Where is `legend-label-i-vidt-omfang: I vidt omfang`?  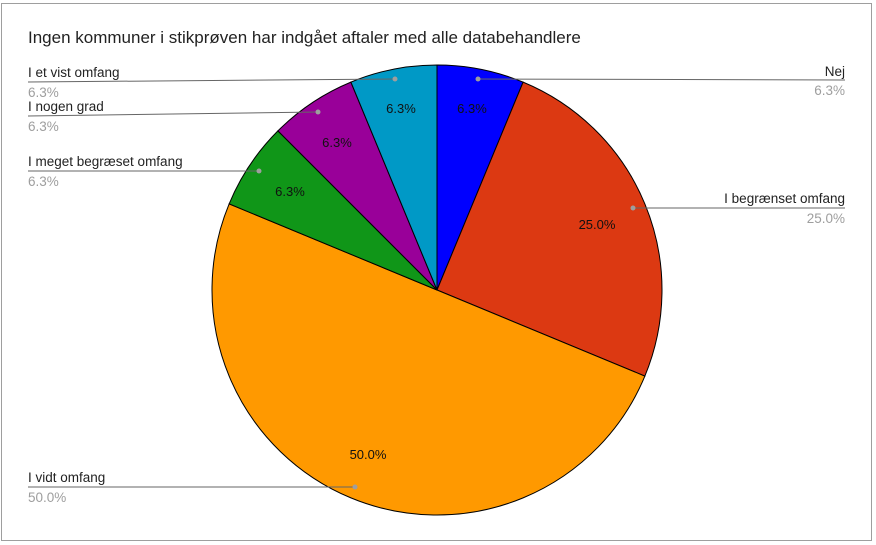 legend-label-i-vidt-omfang: I vidt omfang is located at coordinates (66, 477).